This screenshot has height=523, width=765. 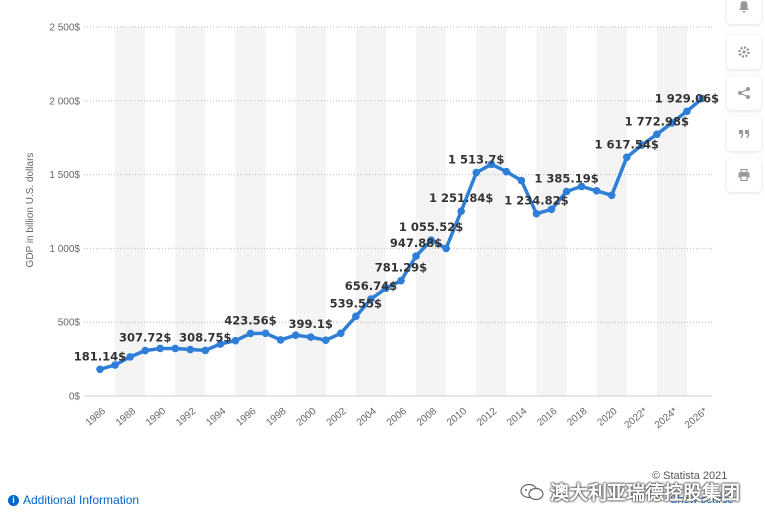 What do you see at coordinates (517, 417) in the screenshot?
I see `x-tick-label: 2014` at bounding box center [517, 417].